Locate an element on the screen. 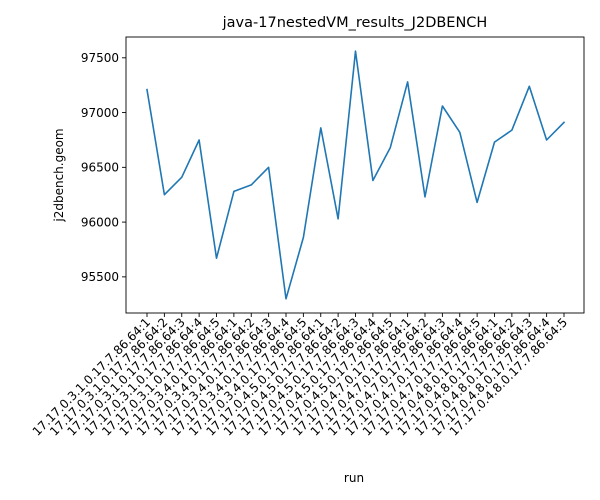  y-tick-label: 96500 is located at coordinates (100, 168).